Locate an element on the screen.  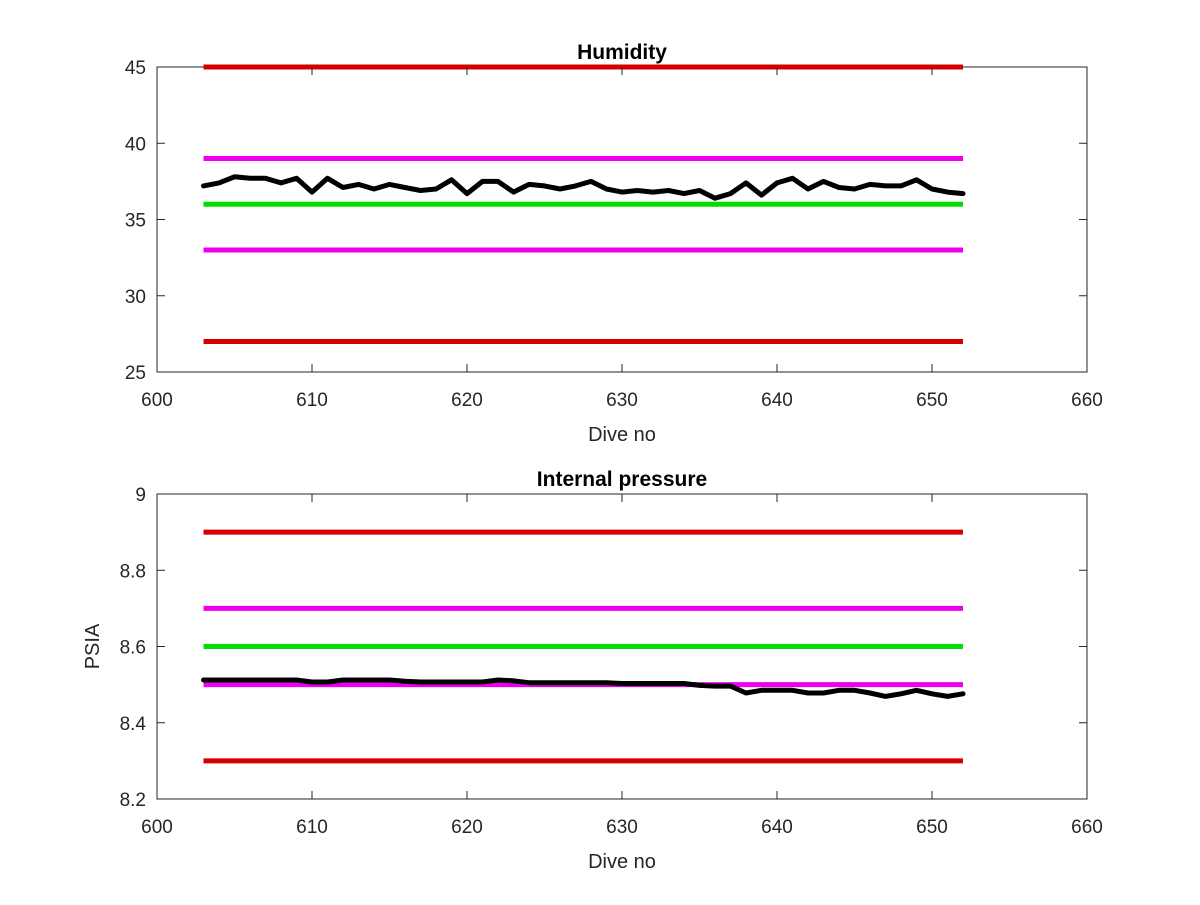
y-tick-label: 25 is located at coordinates (135, 373).